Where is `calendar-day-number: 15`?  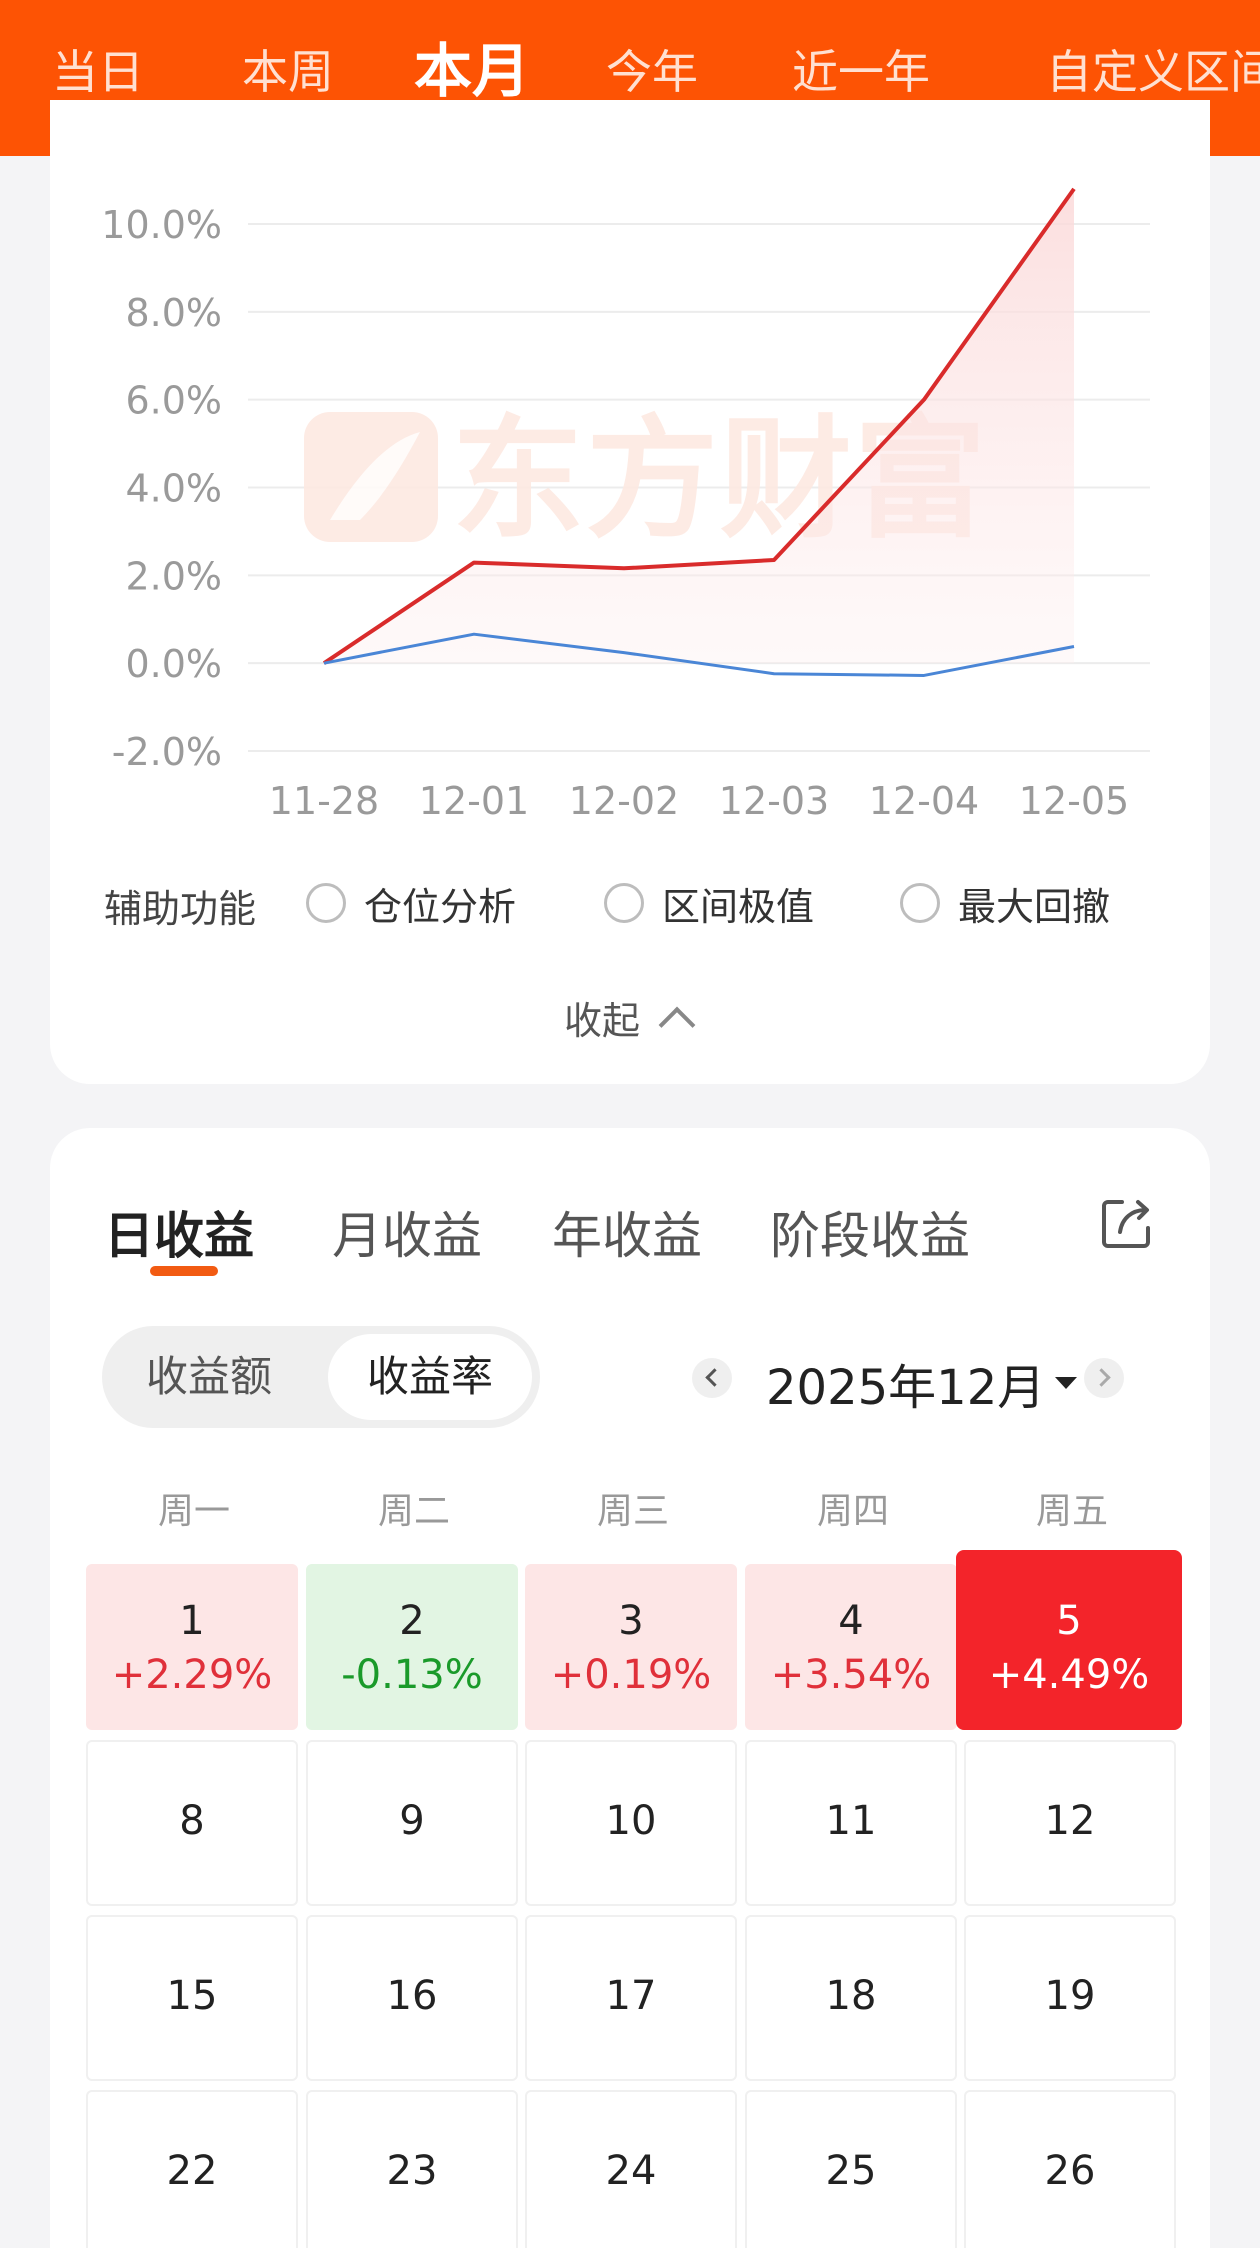
calendar-day-number: 15 is located at coordinates (192, 1996).